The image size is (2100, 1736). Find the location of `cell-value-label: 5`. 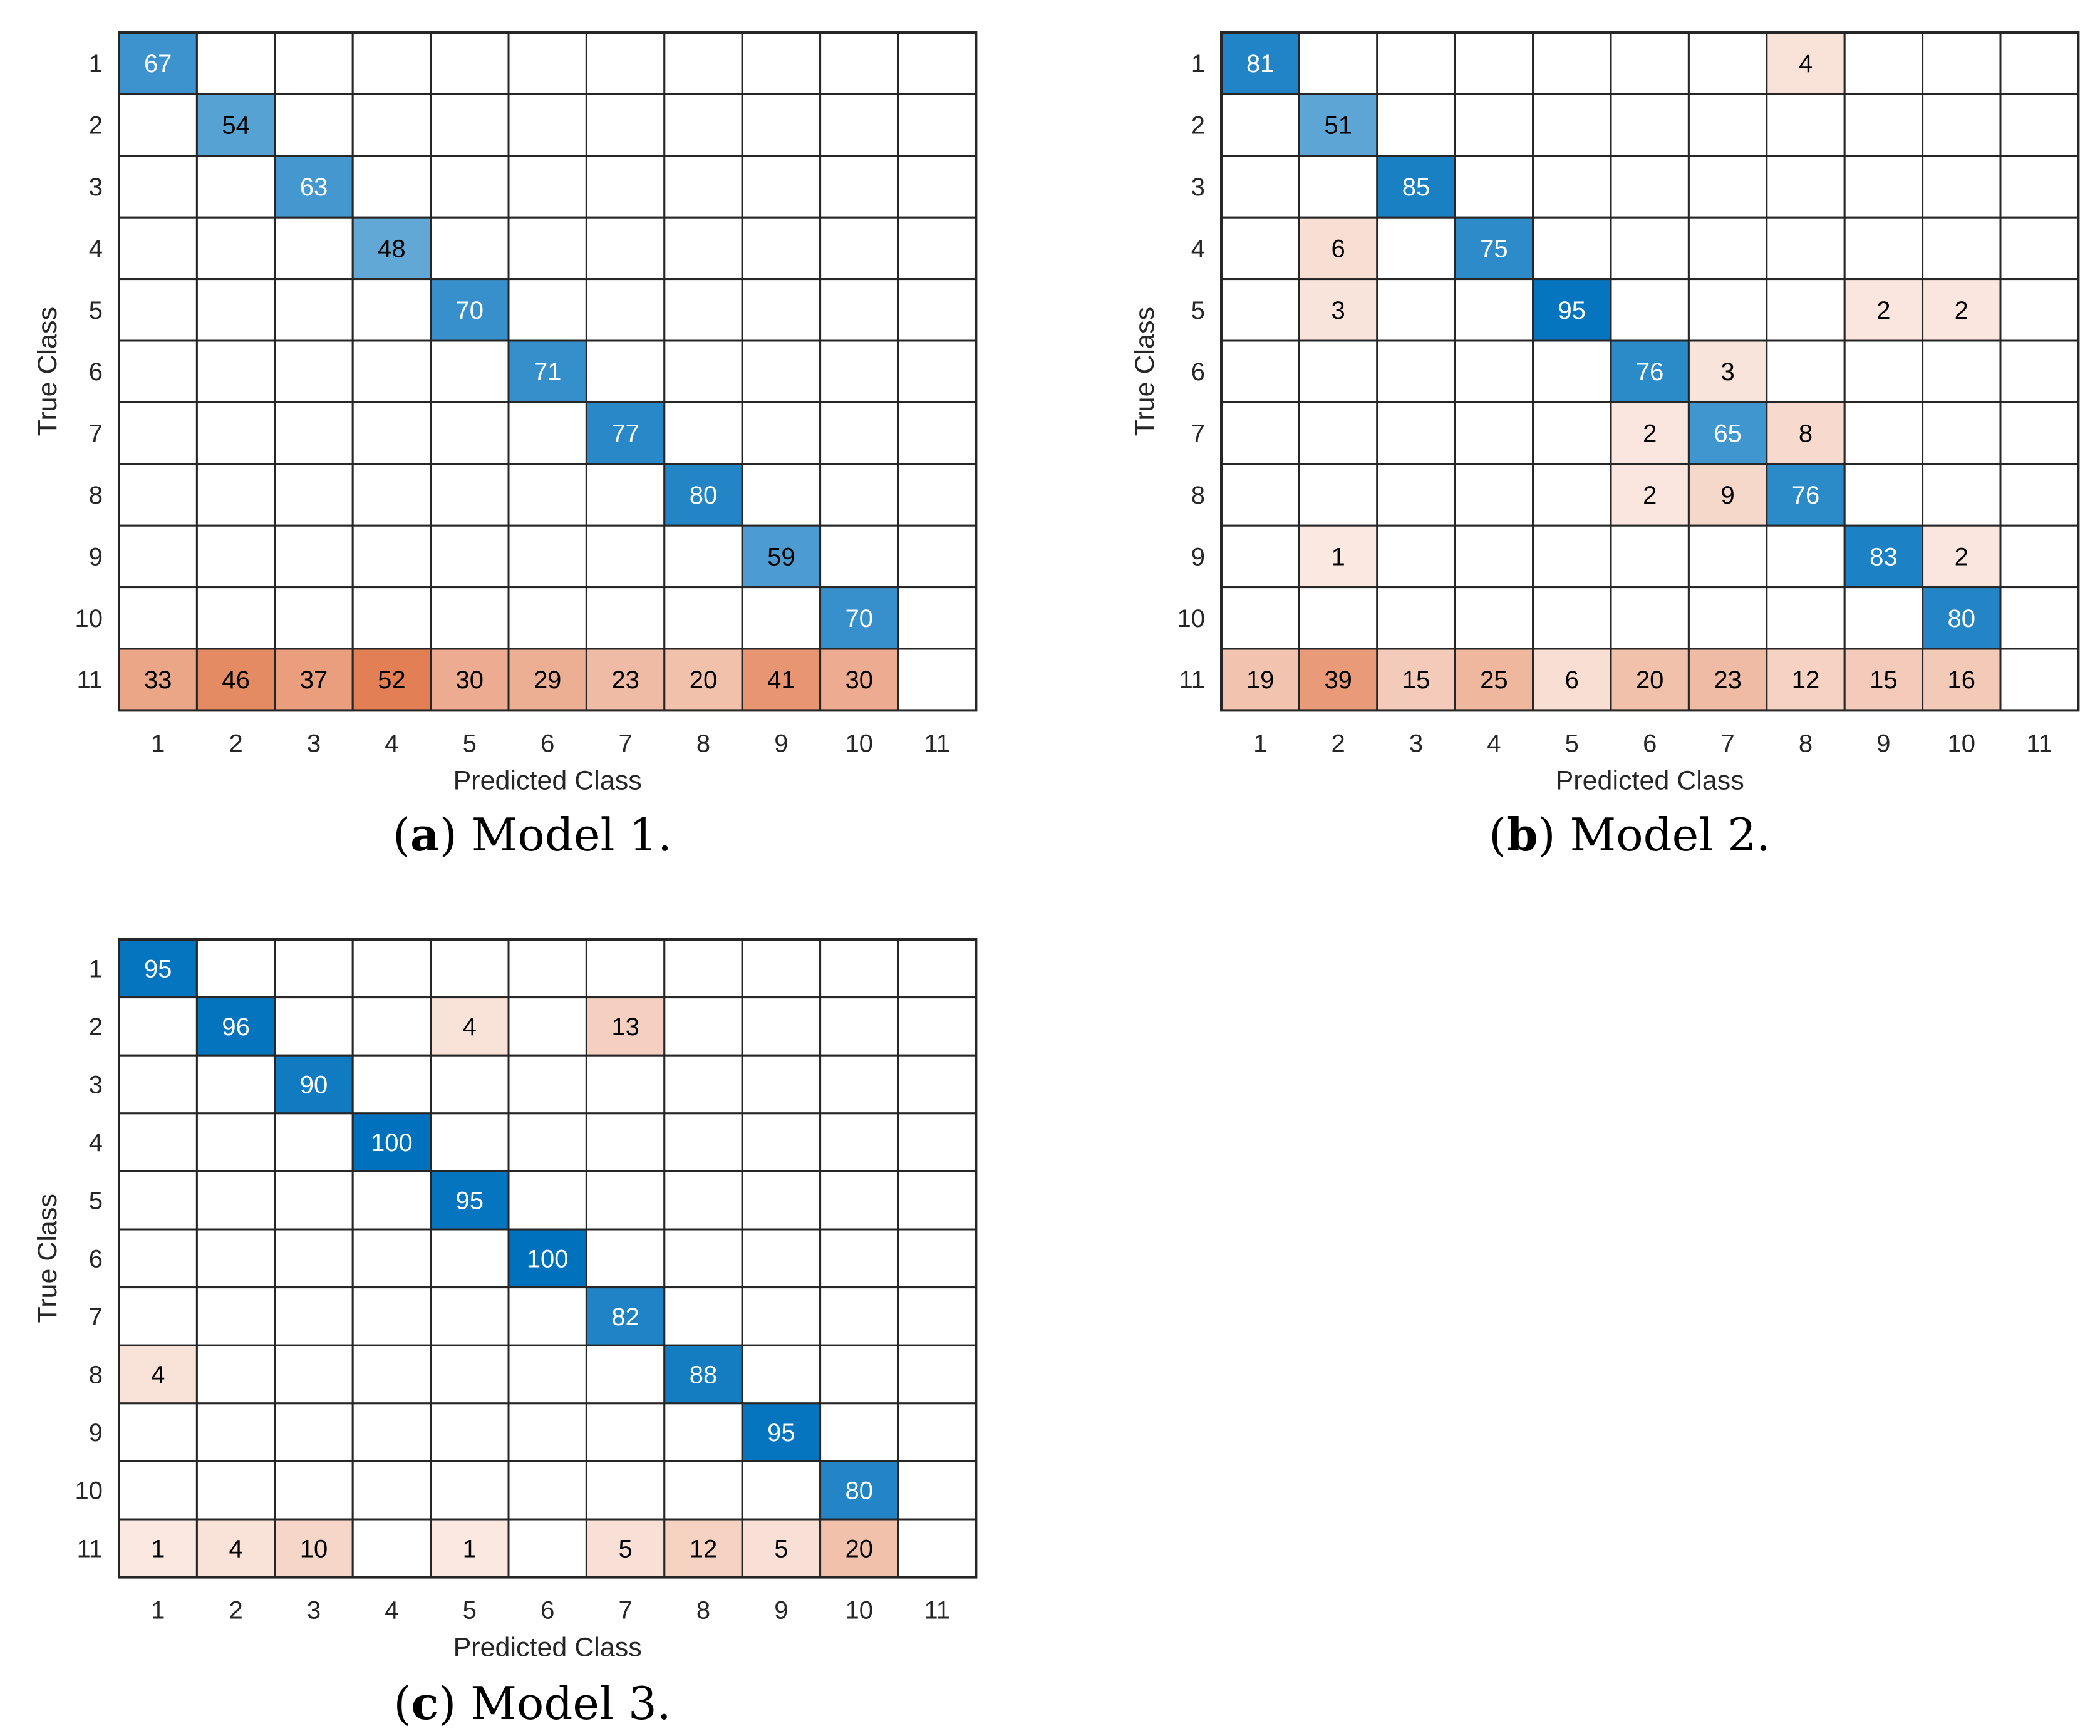

cell-value-label: 5 is located at coordinates (781, 1549).